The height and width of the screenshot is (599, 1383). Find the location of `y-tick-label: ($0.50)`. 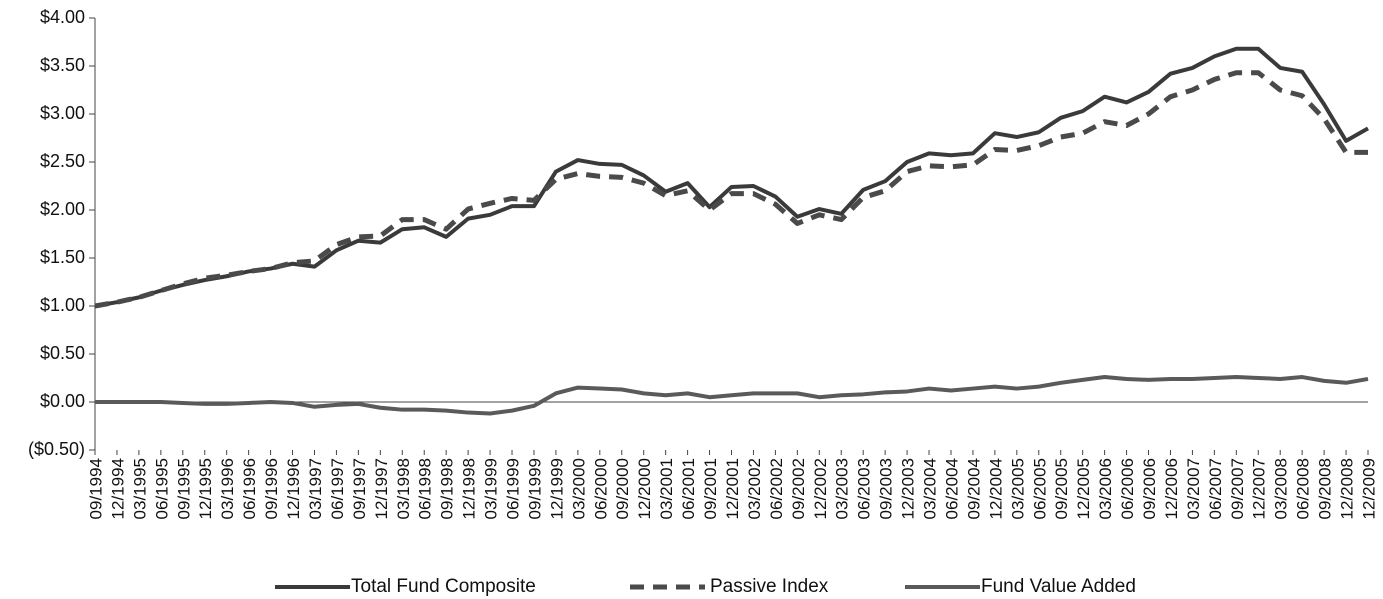

y-tick-label: ($0.50) is located at coordinates (56, 449).